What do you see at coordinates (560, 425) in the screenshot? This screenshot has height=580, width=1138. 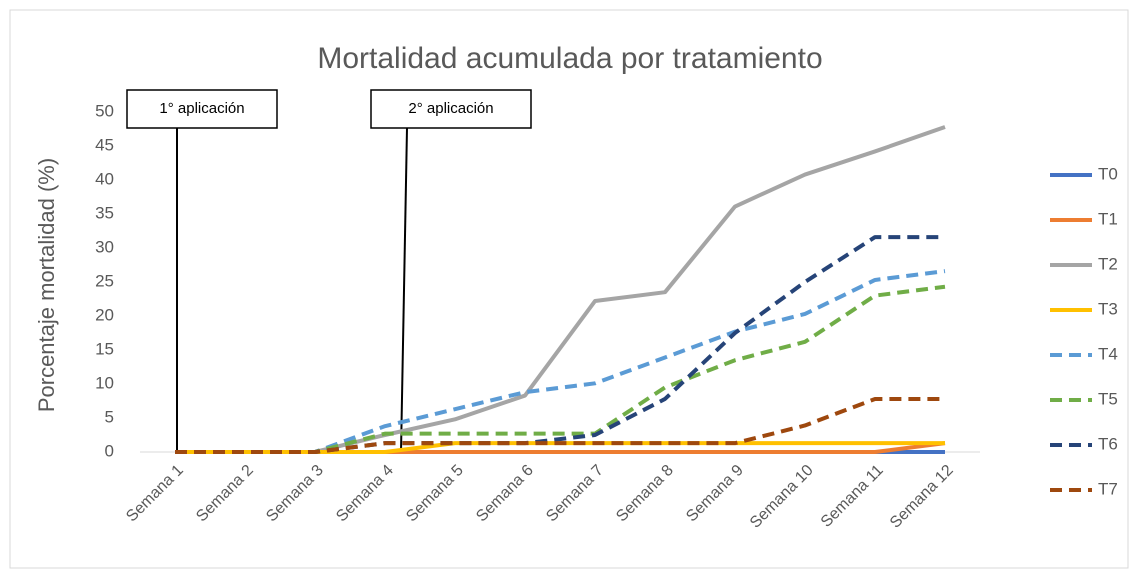 I see `series-line` at bounding box center [560, 425].